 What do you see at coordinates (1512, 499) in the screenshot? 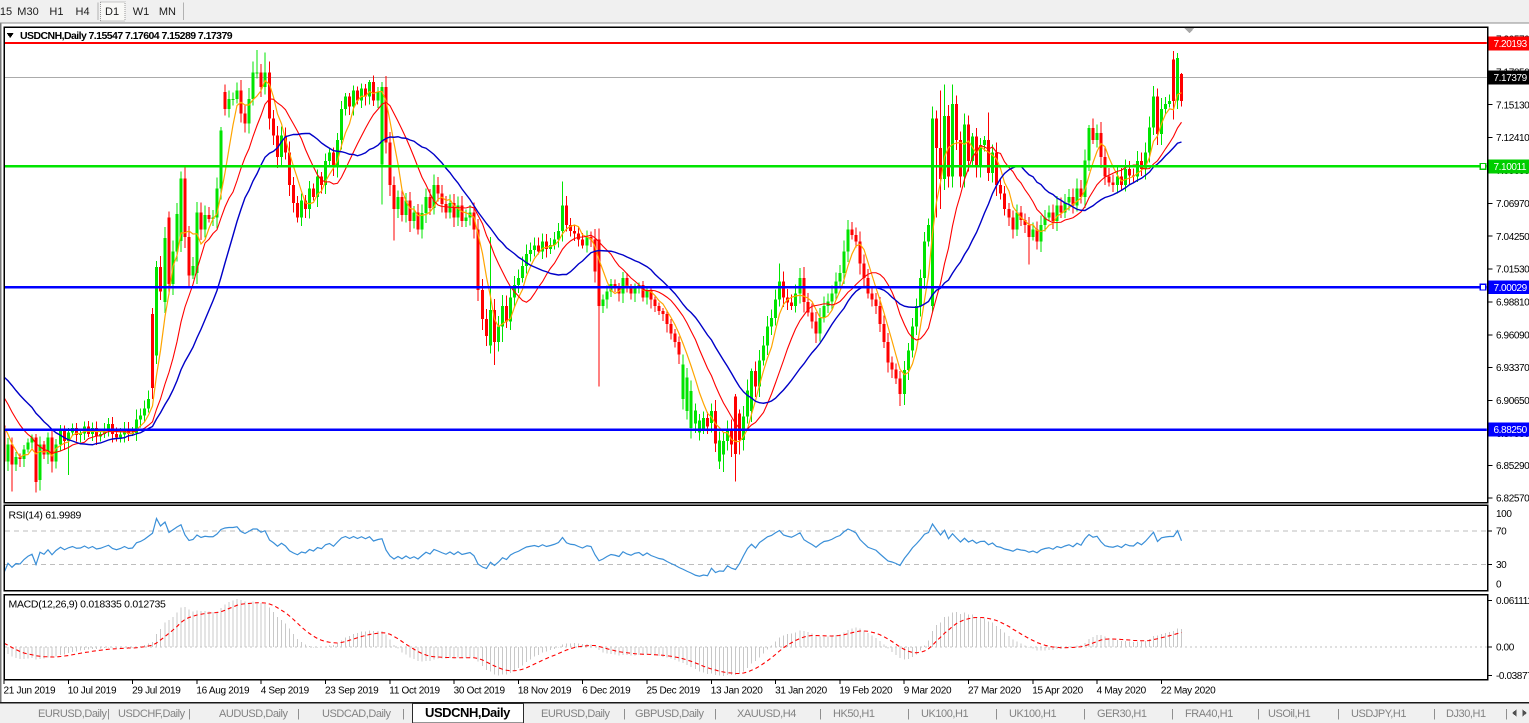
I see `svg-text: 6.82570` at bounding box center [1512, 499].